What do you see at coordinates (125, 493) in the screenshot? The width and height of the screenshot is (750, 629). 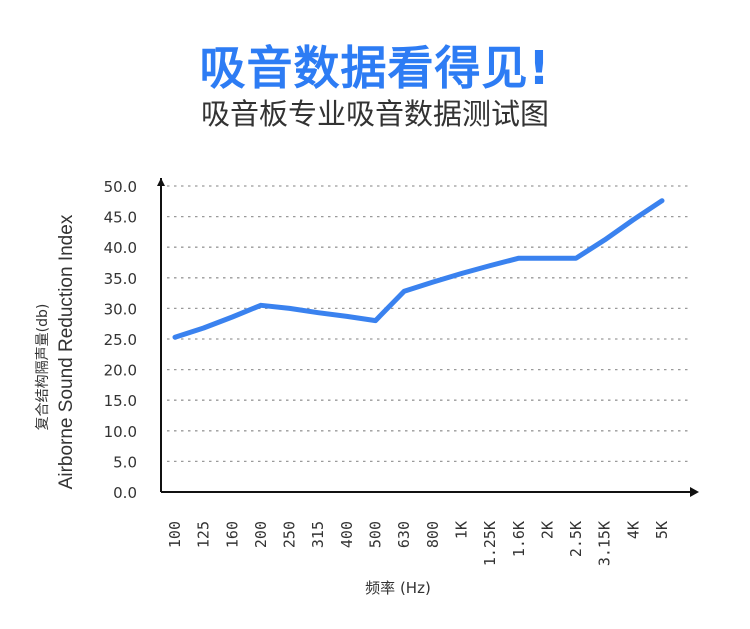 I see `y-tick-label: 0.0` at bounding box center [125, 493].